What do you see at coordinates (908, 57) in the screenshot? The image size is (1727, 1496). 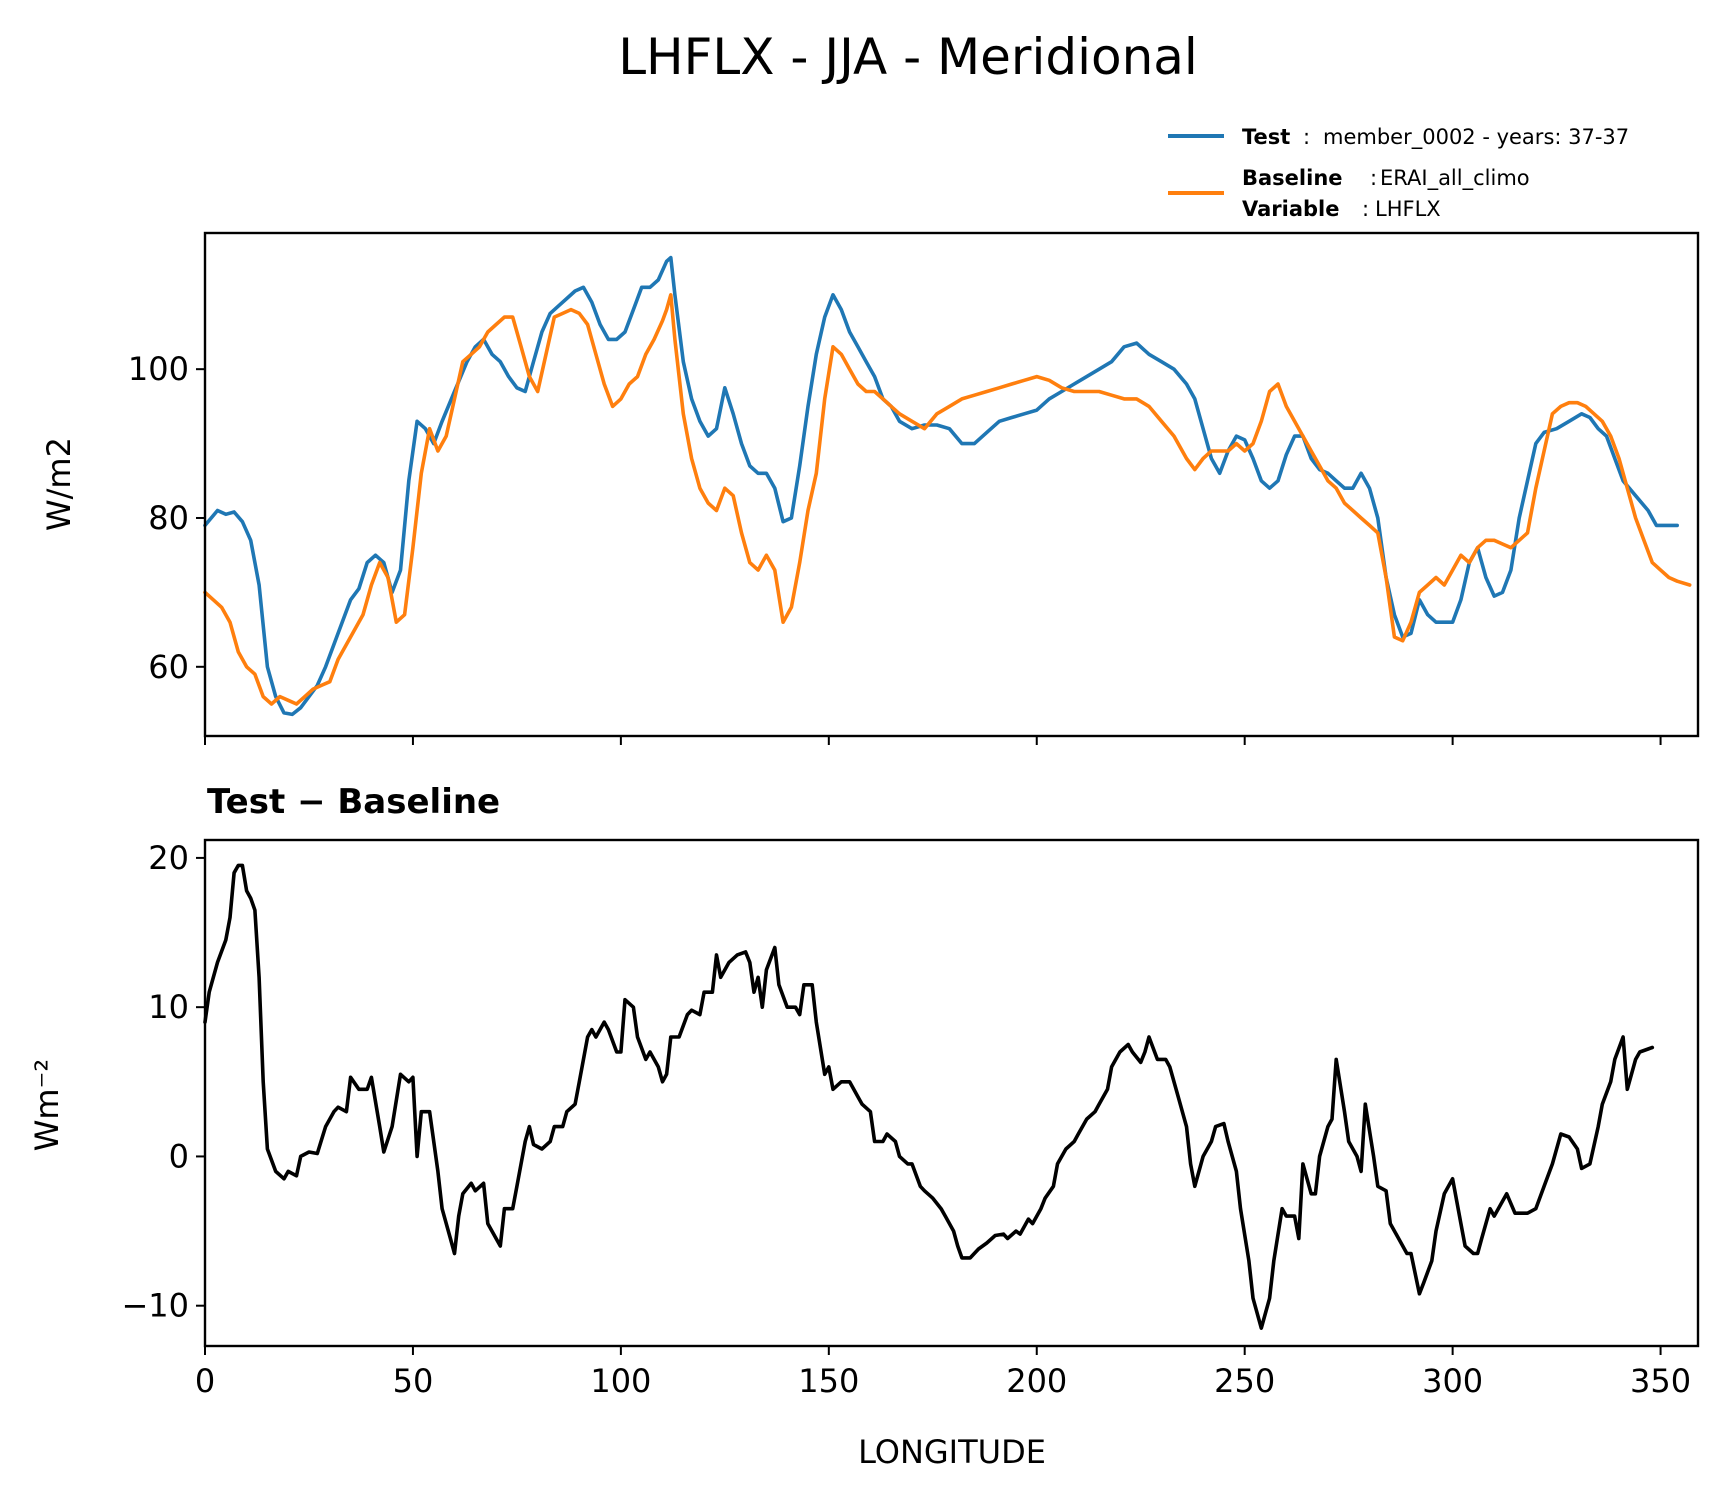 I see `figure-title: LHFLX - JJA - Meridional` at bounding box center [908, 57].